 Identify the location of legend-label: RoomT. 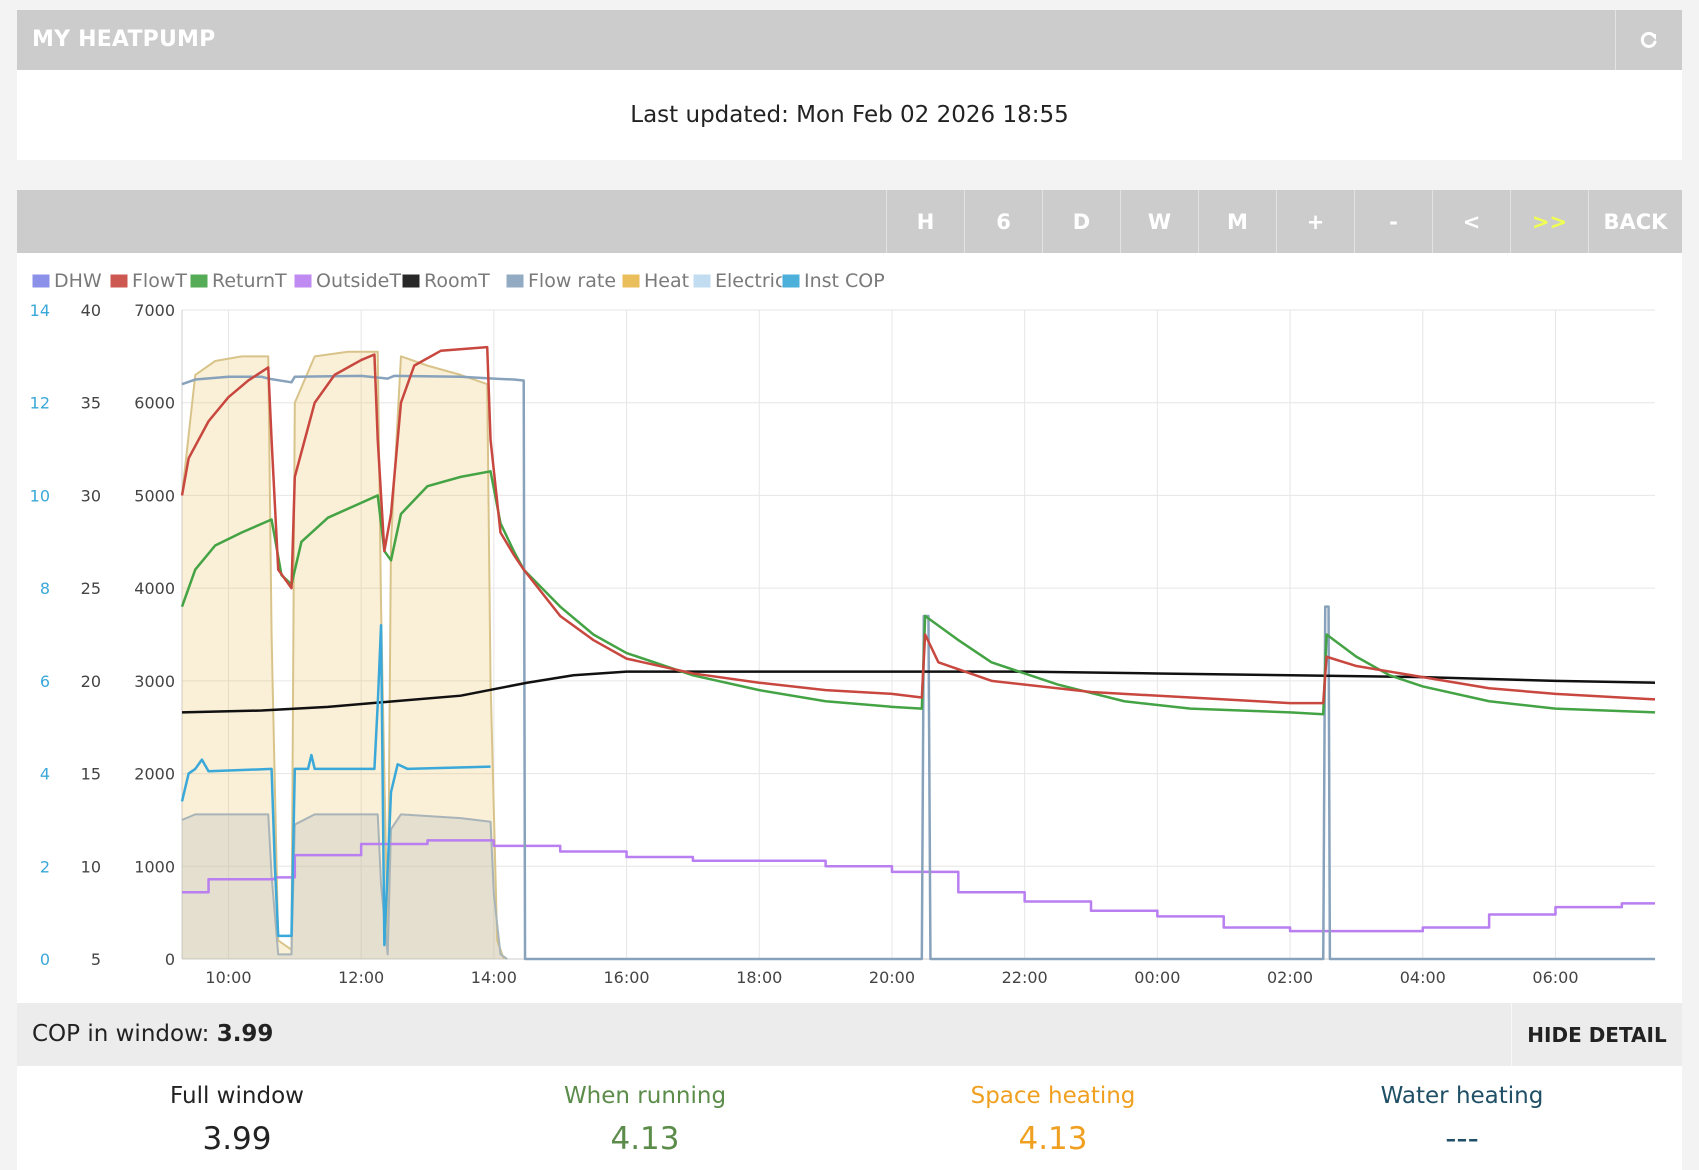
(457, 281).